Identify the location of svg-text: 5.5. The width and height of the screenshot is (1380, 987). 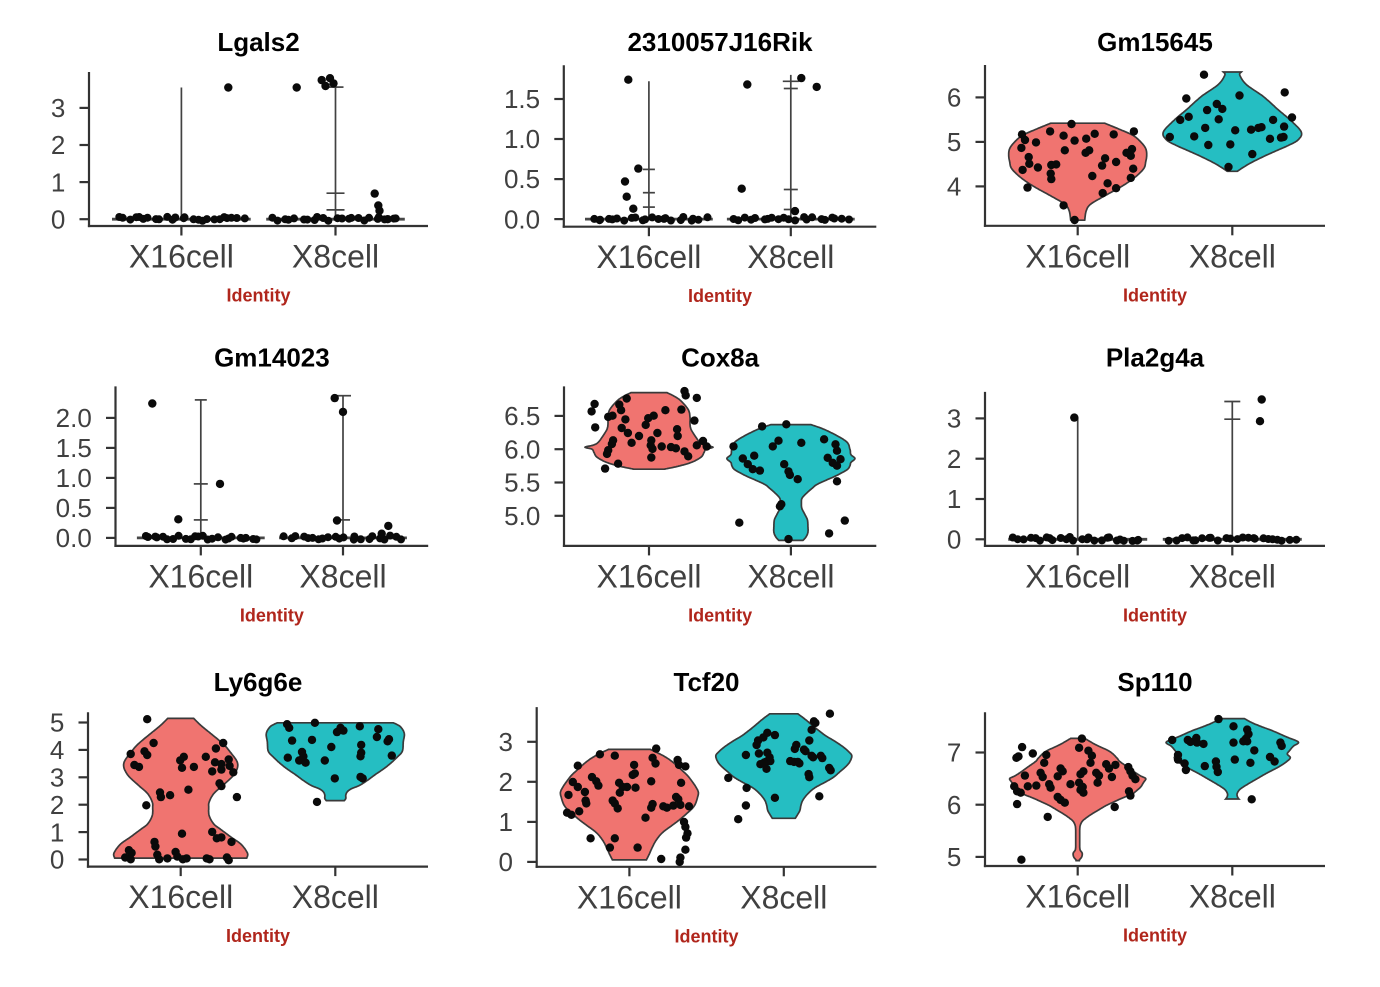
(522, 483).